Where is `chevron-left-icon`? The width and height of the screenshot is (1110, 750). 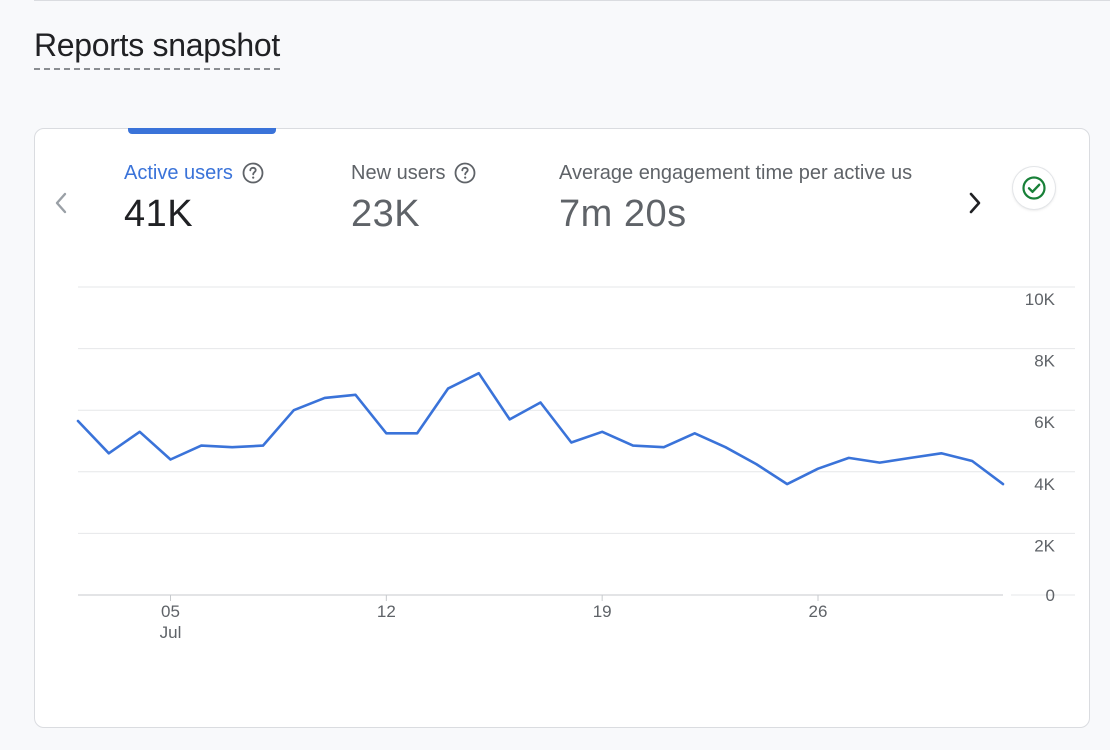
chevron-left-icon is located at coordinates (61, 203).